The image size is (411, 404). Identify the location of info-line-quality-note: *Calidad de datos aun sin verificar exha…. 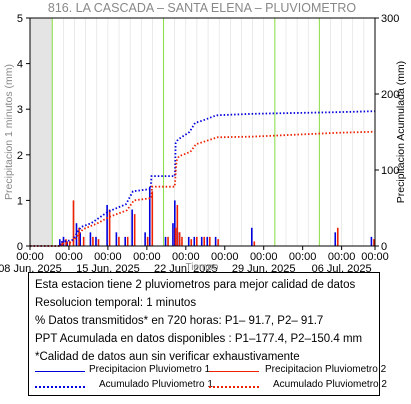
(167, 357).